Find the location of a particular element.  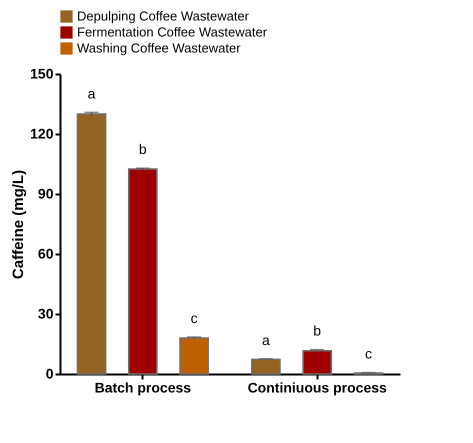

legend-label: Fermentation Coffee Wastewater is located at coordinates (172, 32).